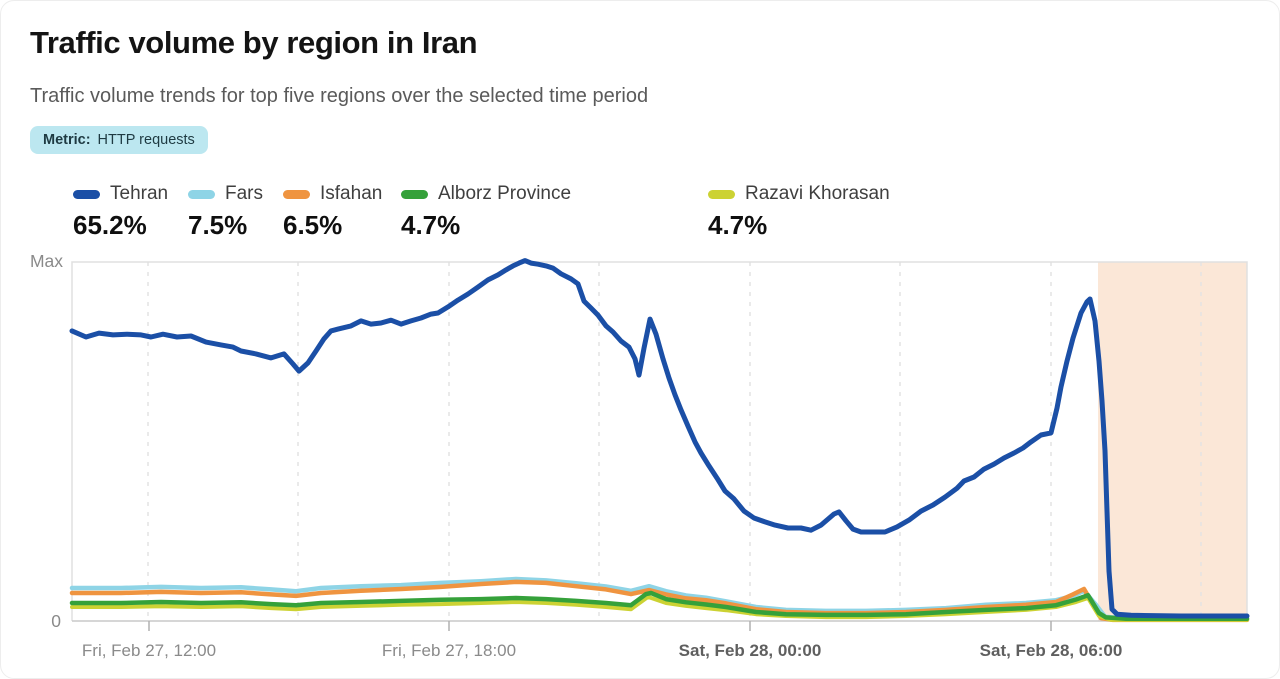 This screenshot has height=679, width=1280. Describe the element at coordinates (201, 194) in the screenshot. I see `fars-series-swatch-icon` at that location.